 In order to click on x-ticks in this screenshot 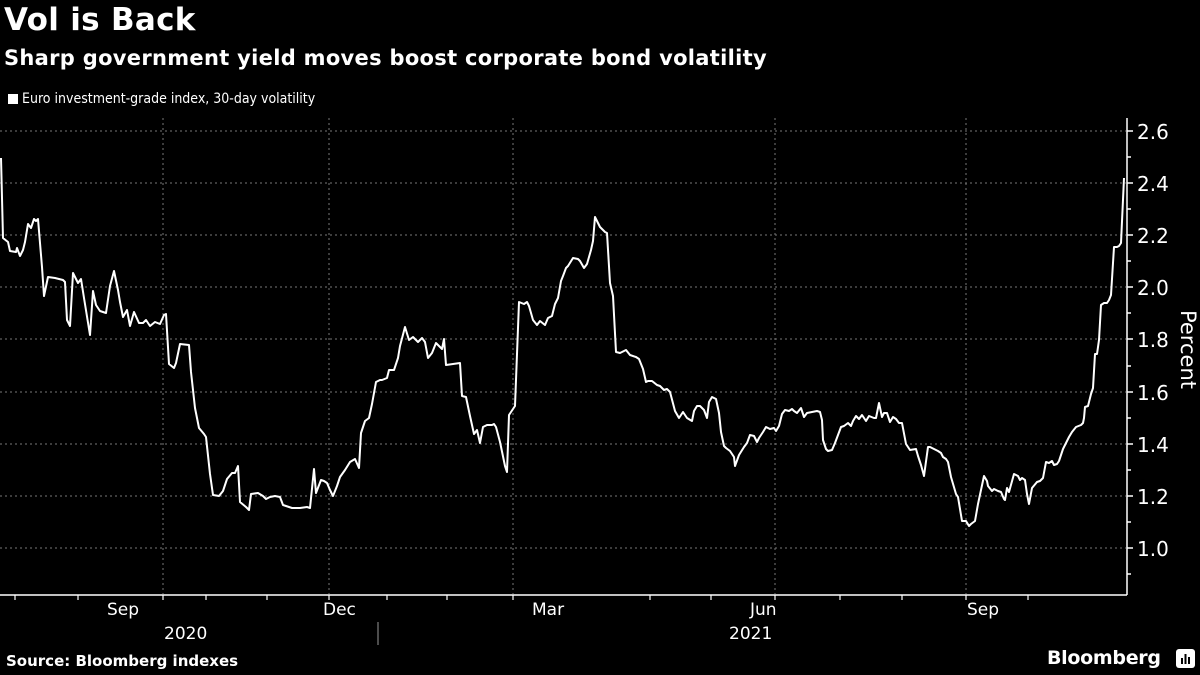, I will do `click(521, 597)`.